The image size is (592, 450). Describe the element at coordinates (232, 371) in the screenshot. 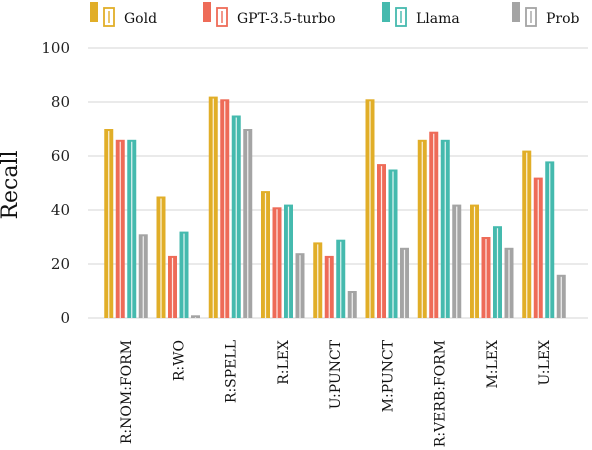

I see `x-tick-label-r-spell: R:SPELL` at that location.